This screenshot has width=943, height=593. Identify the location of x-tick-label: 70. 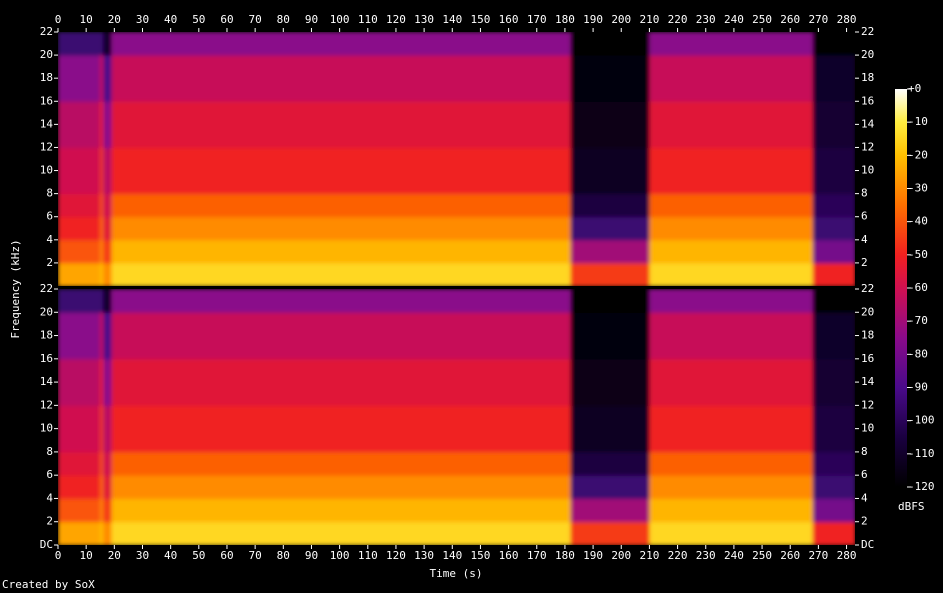
(255, 19).